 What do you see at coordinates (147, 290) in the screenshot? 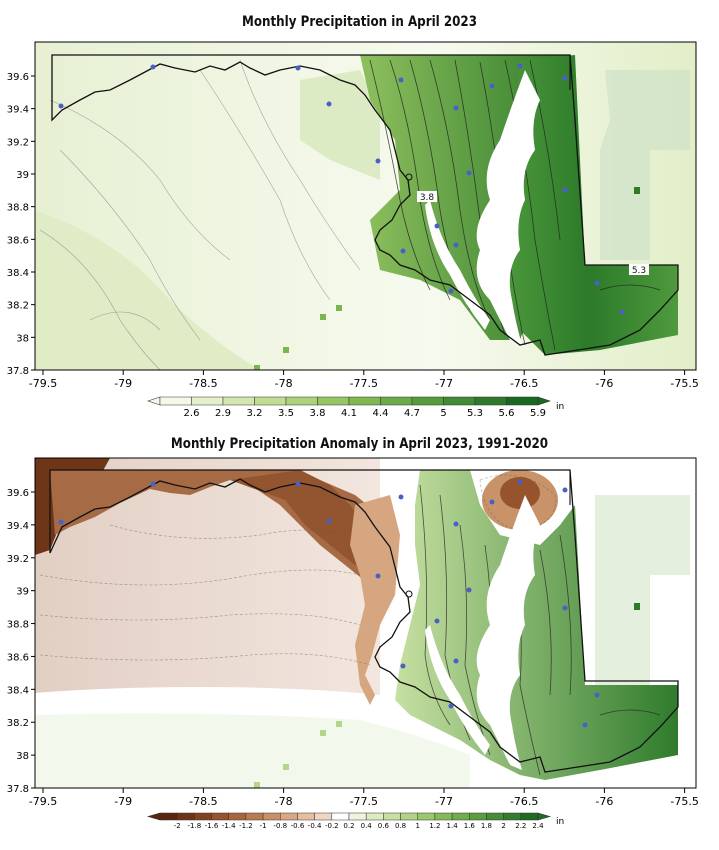
I see `precip-southwest-zone` at bounding box center [147, 290].